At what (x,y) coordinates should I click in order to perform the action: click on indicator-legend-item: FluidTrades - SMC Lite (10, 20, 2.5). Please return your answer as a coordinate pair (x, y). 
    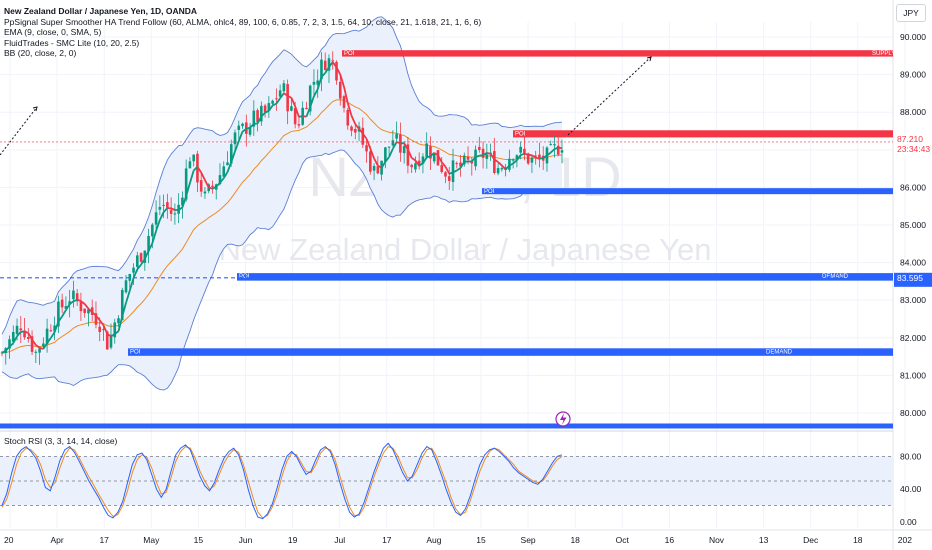
    Looking at the image, I should click on (72, 42).